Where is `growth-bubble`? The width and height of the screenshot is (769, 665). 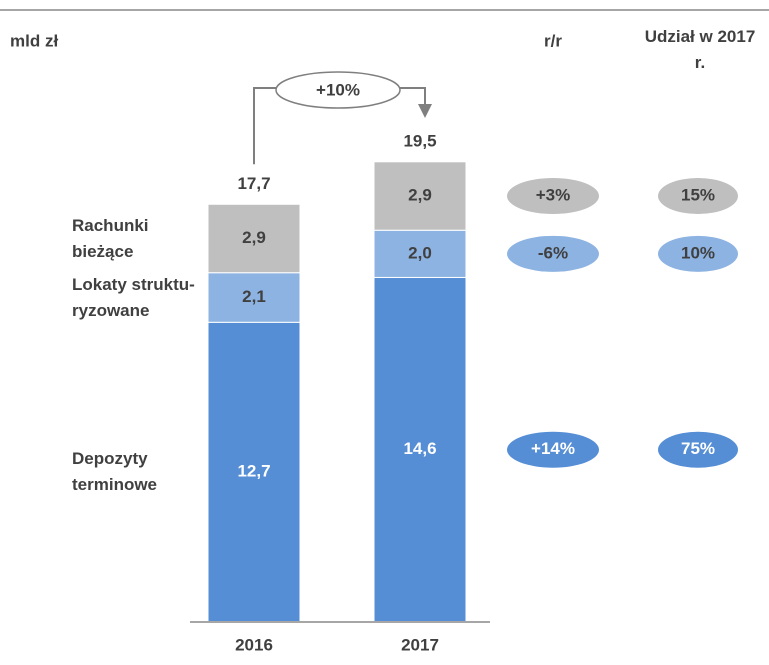 growth-bubble is located at coordinates (338, 90).